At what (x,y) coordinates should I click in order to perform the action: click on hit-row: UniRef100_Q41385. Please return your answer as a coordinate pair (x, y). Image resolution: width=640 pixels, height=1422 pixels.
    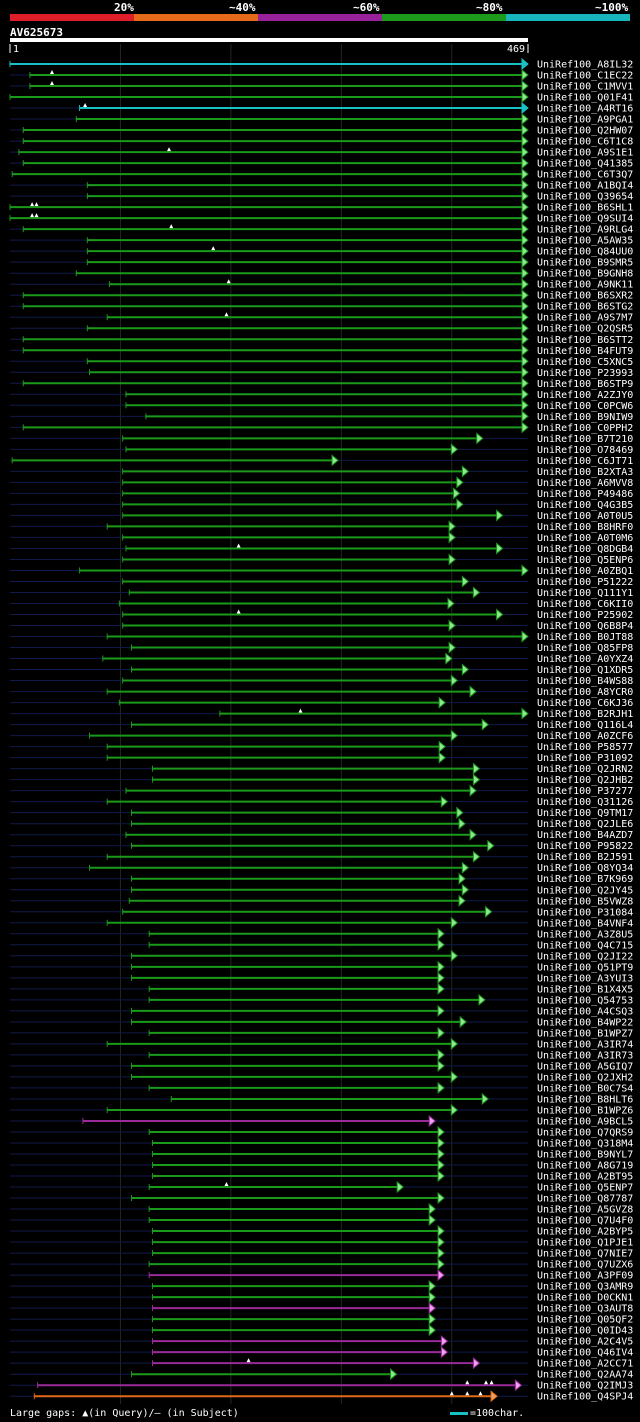
    Looking at the image, I should click on (321, 163).